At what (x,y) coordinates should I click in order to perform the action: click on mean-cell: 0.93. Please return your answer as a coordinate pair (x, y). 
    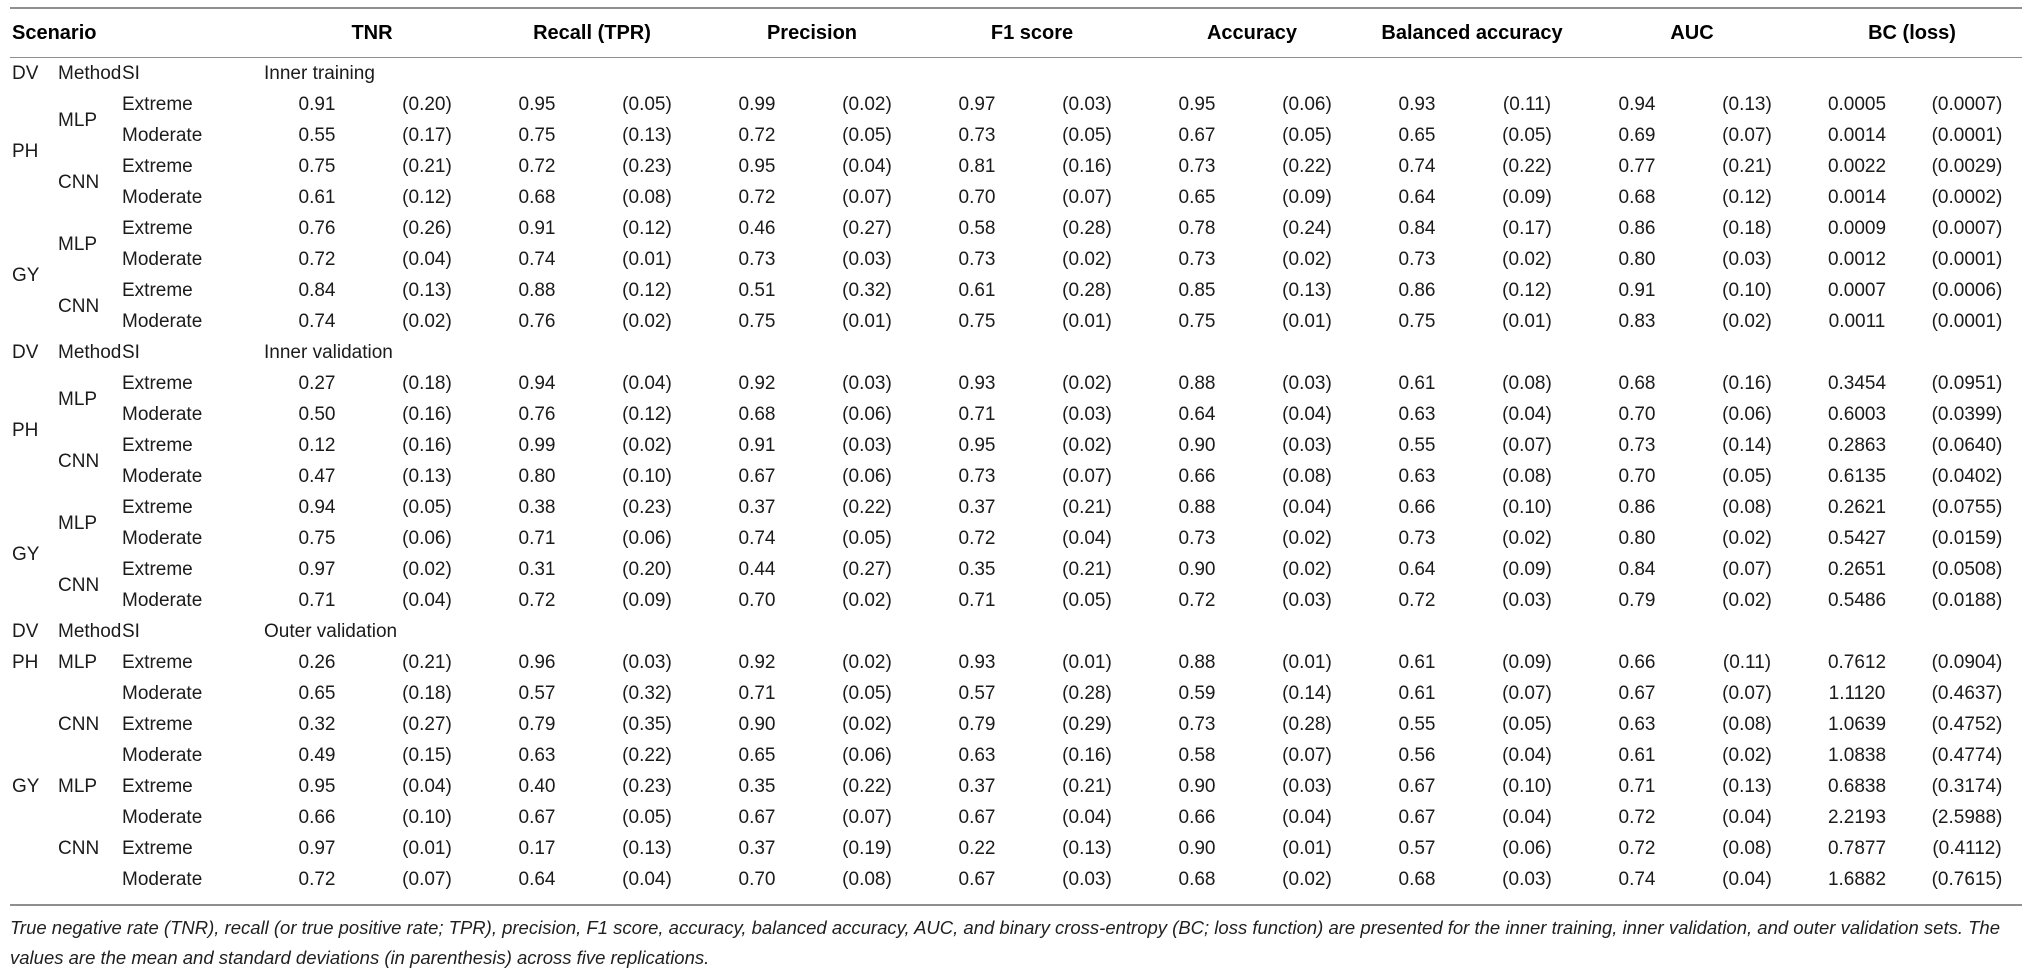
    Looking at the image, I should click on (977, 383).